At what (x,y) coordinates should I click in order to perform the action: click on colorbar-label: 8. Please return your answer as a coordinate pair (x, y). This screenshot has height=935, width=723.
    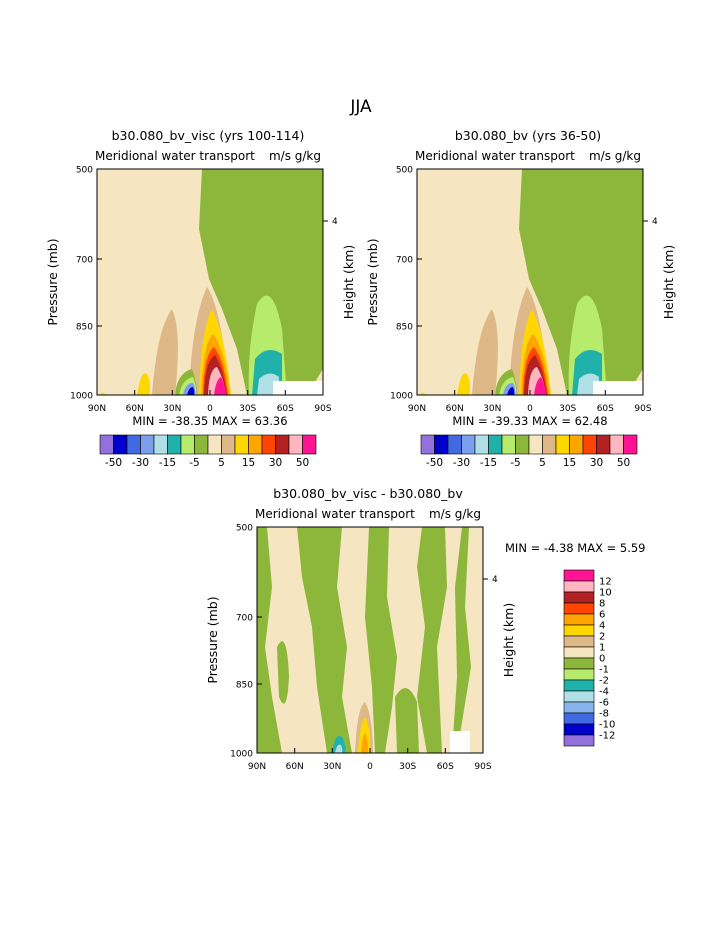
    Looking at the image, I should click on (602, 604).